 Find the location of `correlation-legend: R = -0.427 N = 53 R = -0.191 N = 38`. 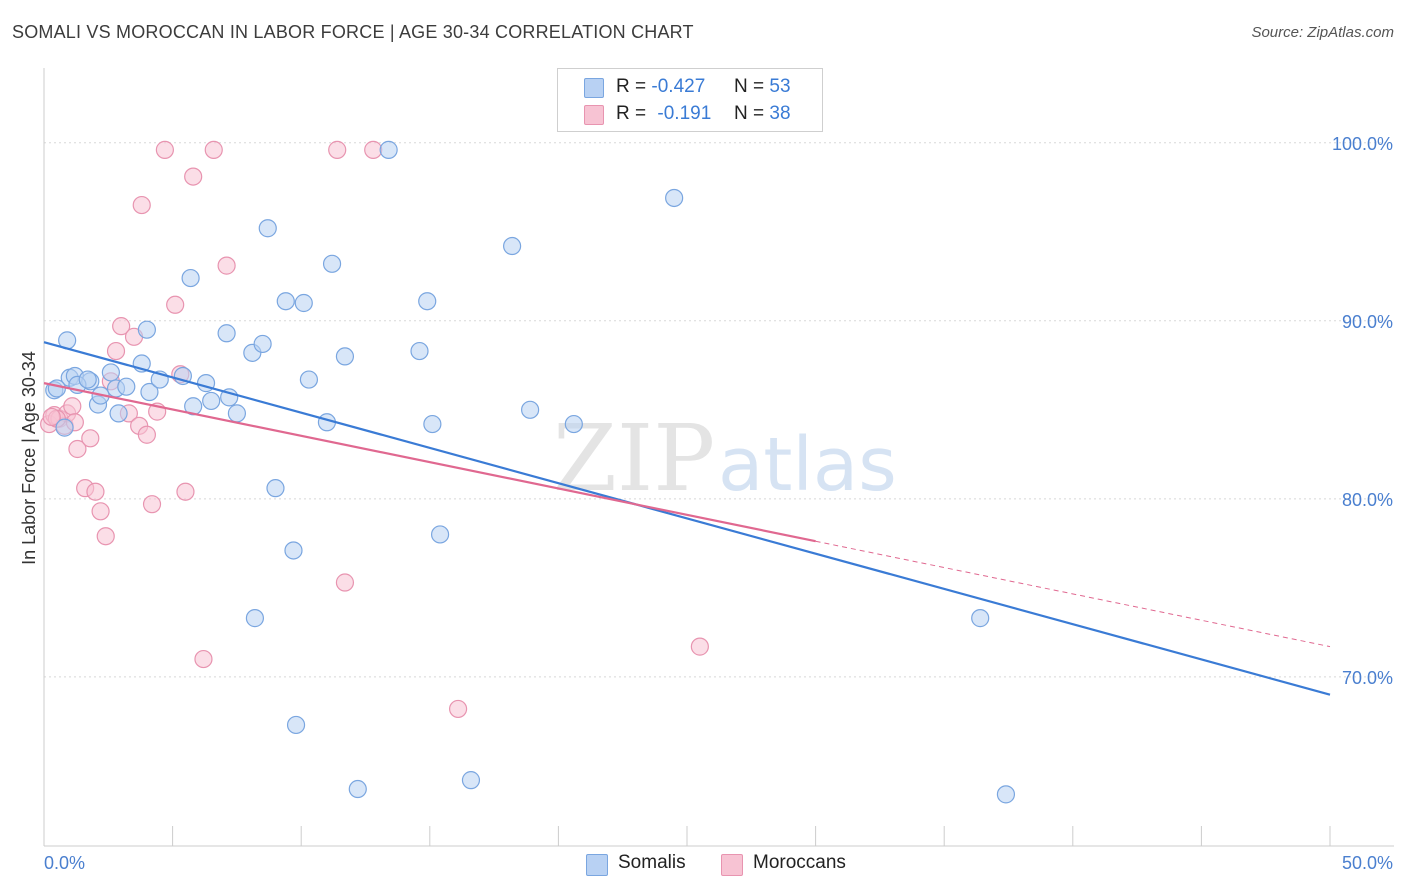

correlation-legend: R = -0.427 N = 53 R = -0.191 N = 38 is located at coordinates (690, 100).